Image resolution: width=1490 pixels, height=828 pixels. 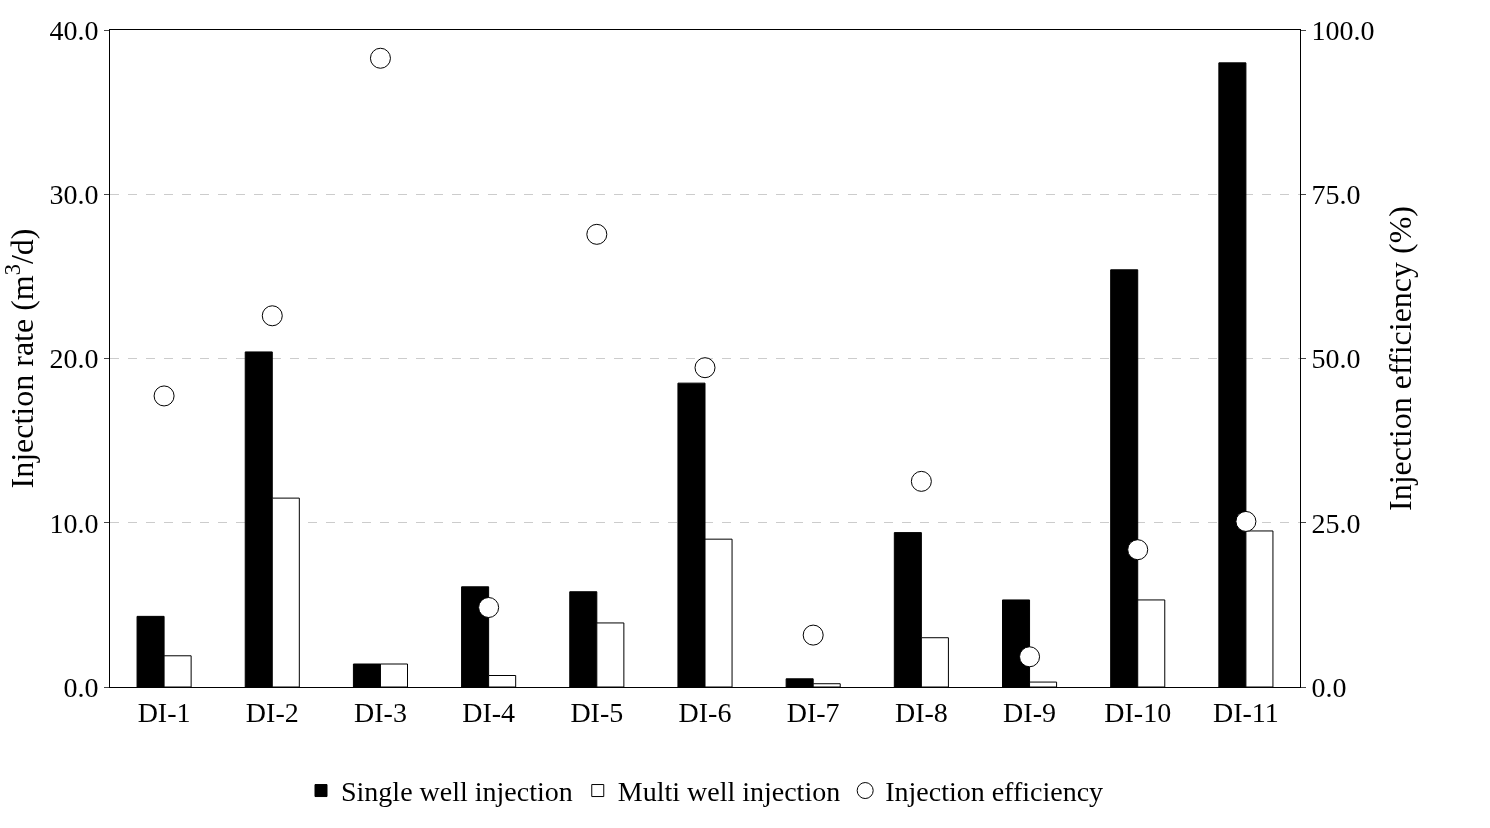 I want to click on y-tick-label: 20.0, so click(x=74, y=359).